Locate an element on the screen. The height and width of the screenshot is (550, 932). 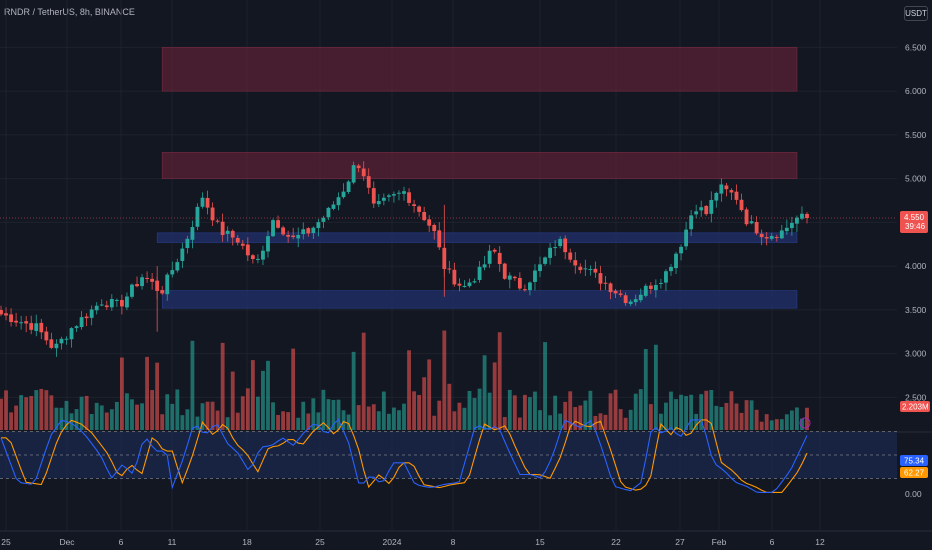
currency-button: USDT is located at coordinates (916, 13).